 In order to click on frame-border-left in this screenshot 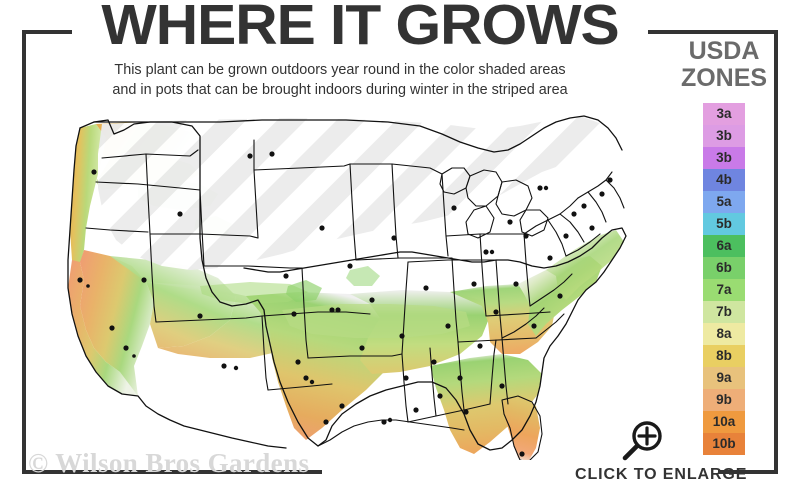, I will do `click(24, 252)`.